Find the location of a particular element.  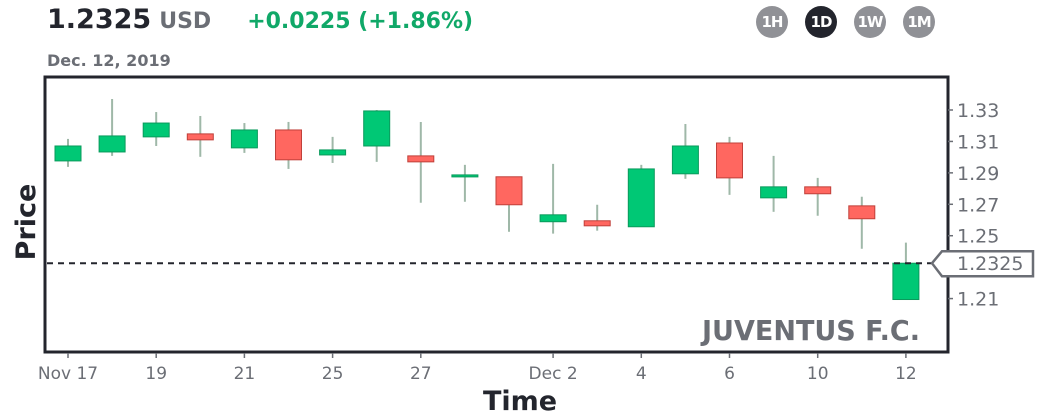

x-tick-label: 6 is located at coordinates (729, 374).